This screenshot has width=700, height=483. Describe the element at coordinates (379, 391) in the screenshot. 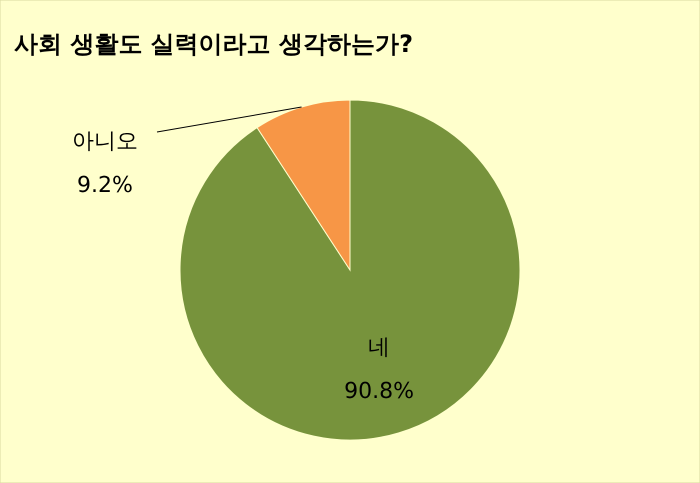

I see `data-label: 90.8%` at that location.